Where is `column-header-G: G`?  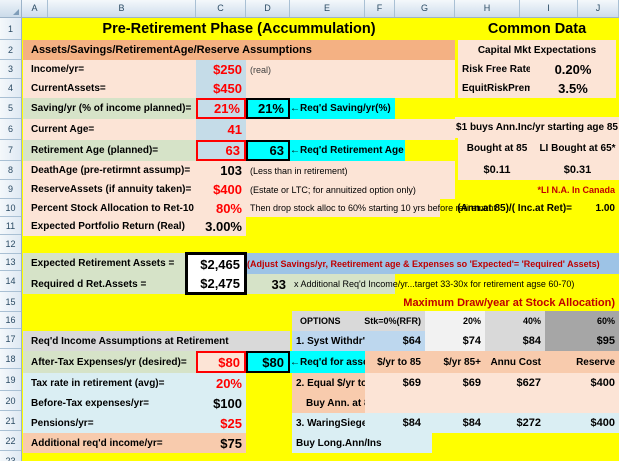 column-header-G: G is located at coordinates (425, 8).